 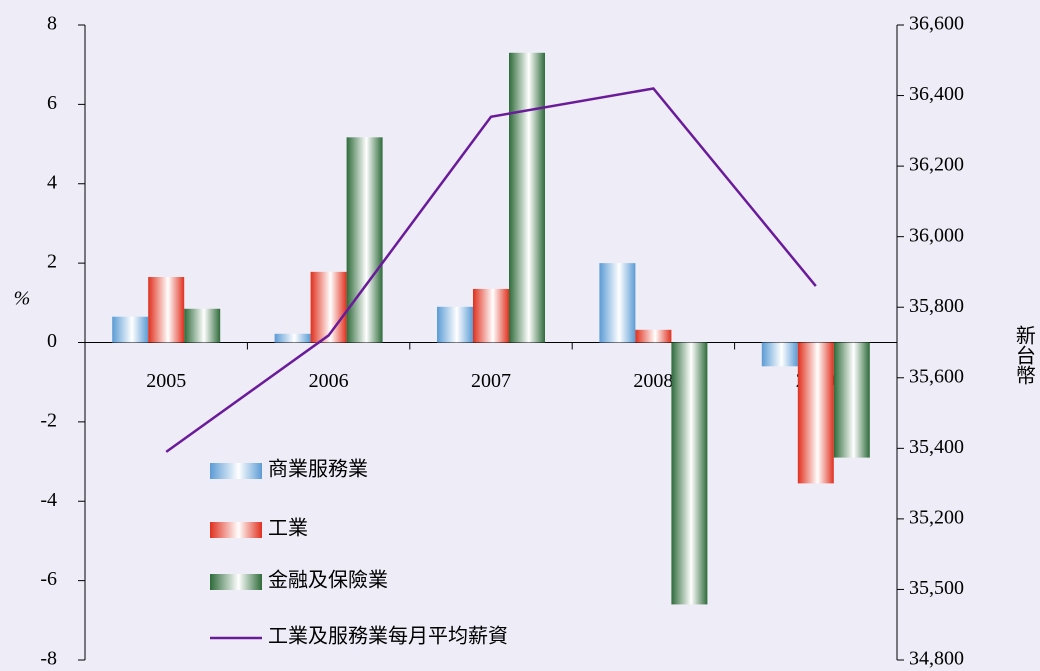 What do you see at coordinates (936, 94) in the screenshot?
I see `y2-tick-label: 36,400` at bounding box center [936, 94].